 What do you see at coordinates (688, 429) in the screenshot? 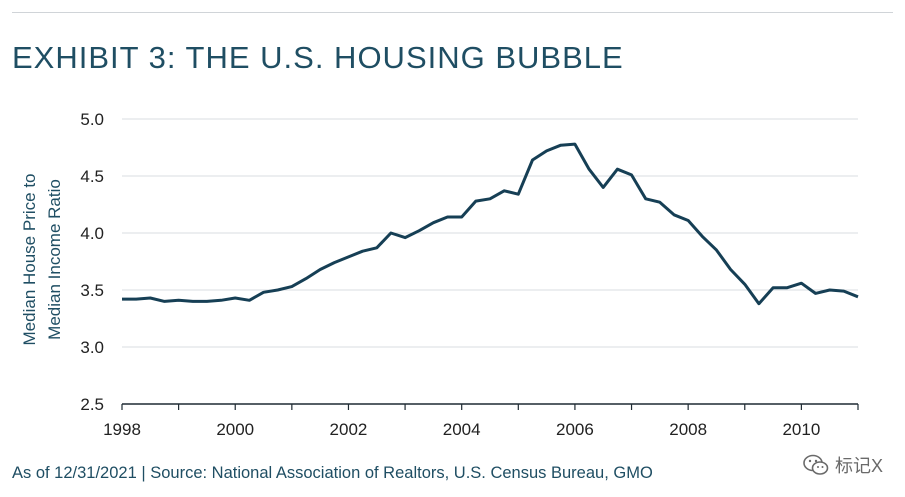
I see `x-tick-label: 2008` at bounding box center [688, 429].